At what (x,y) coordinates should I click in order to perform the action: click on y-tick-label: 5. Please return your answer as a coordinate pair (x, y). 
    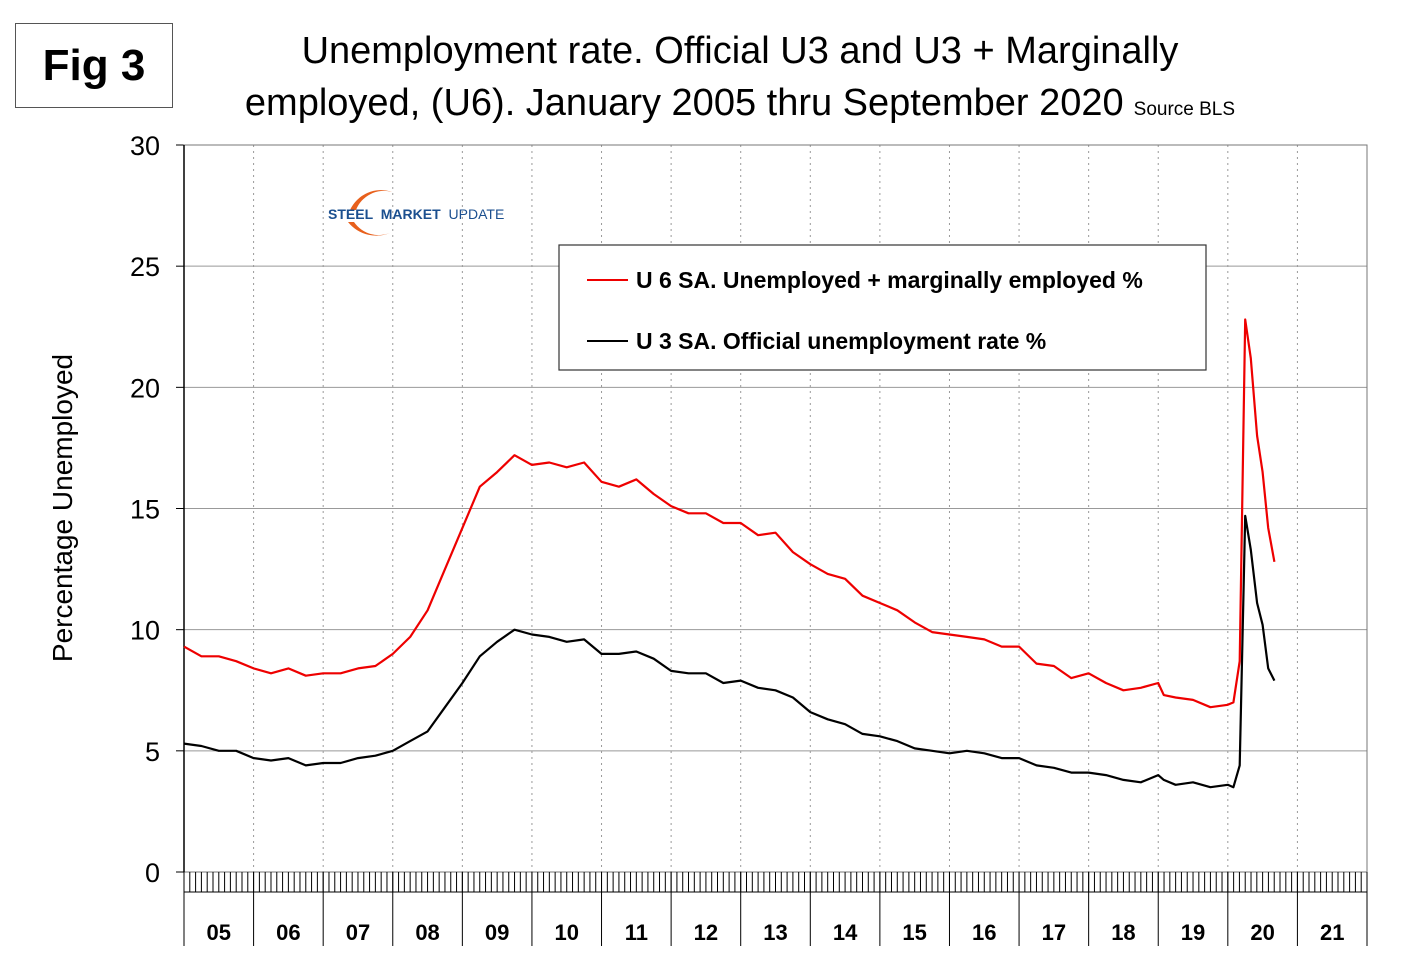
    Looking at the image, I should click on (152, 752).